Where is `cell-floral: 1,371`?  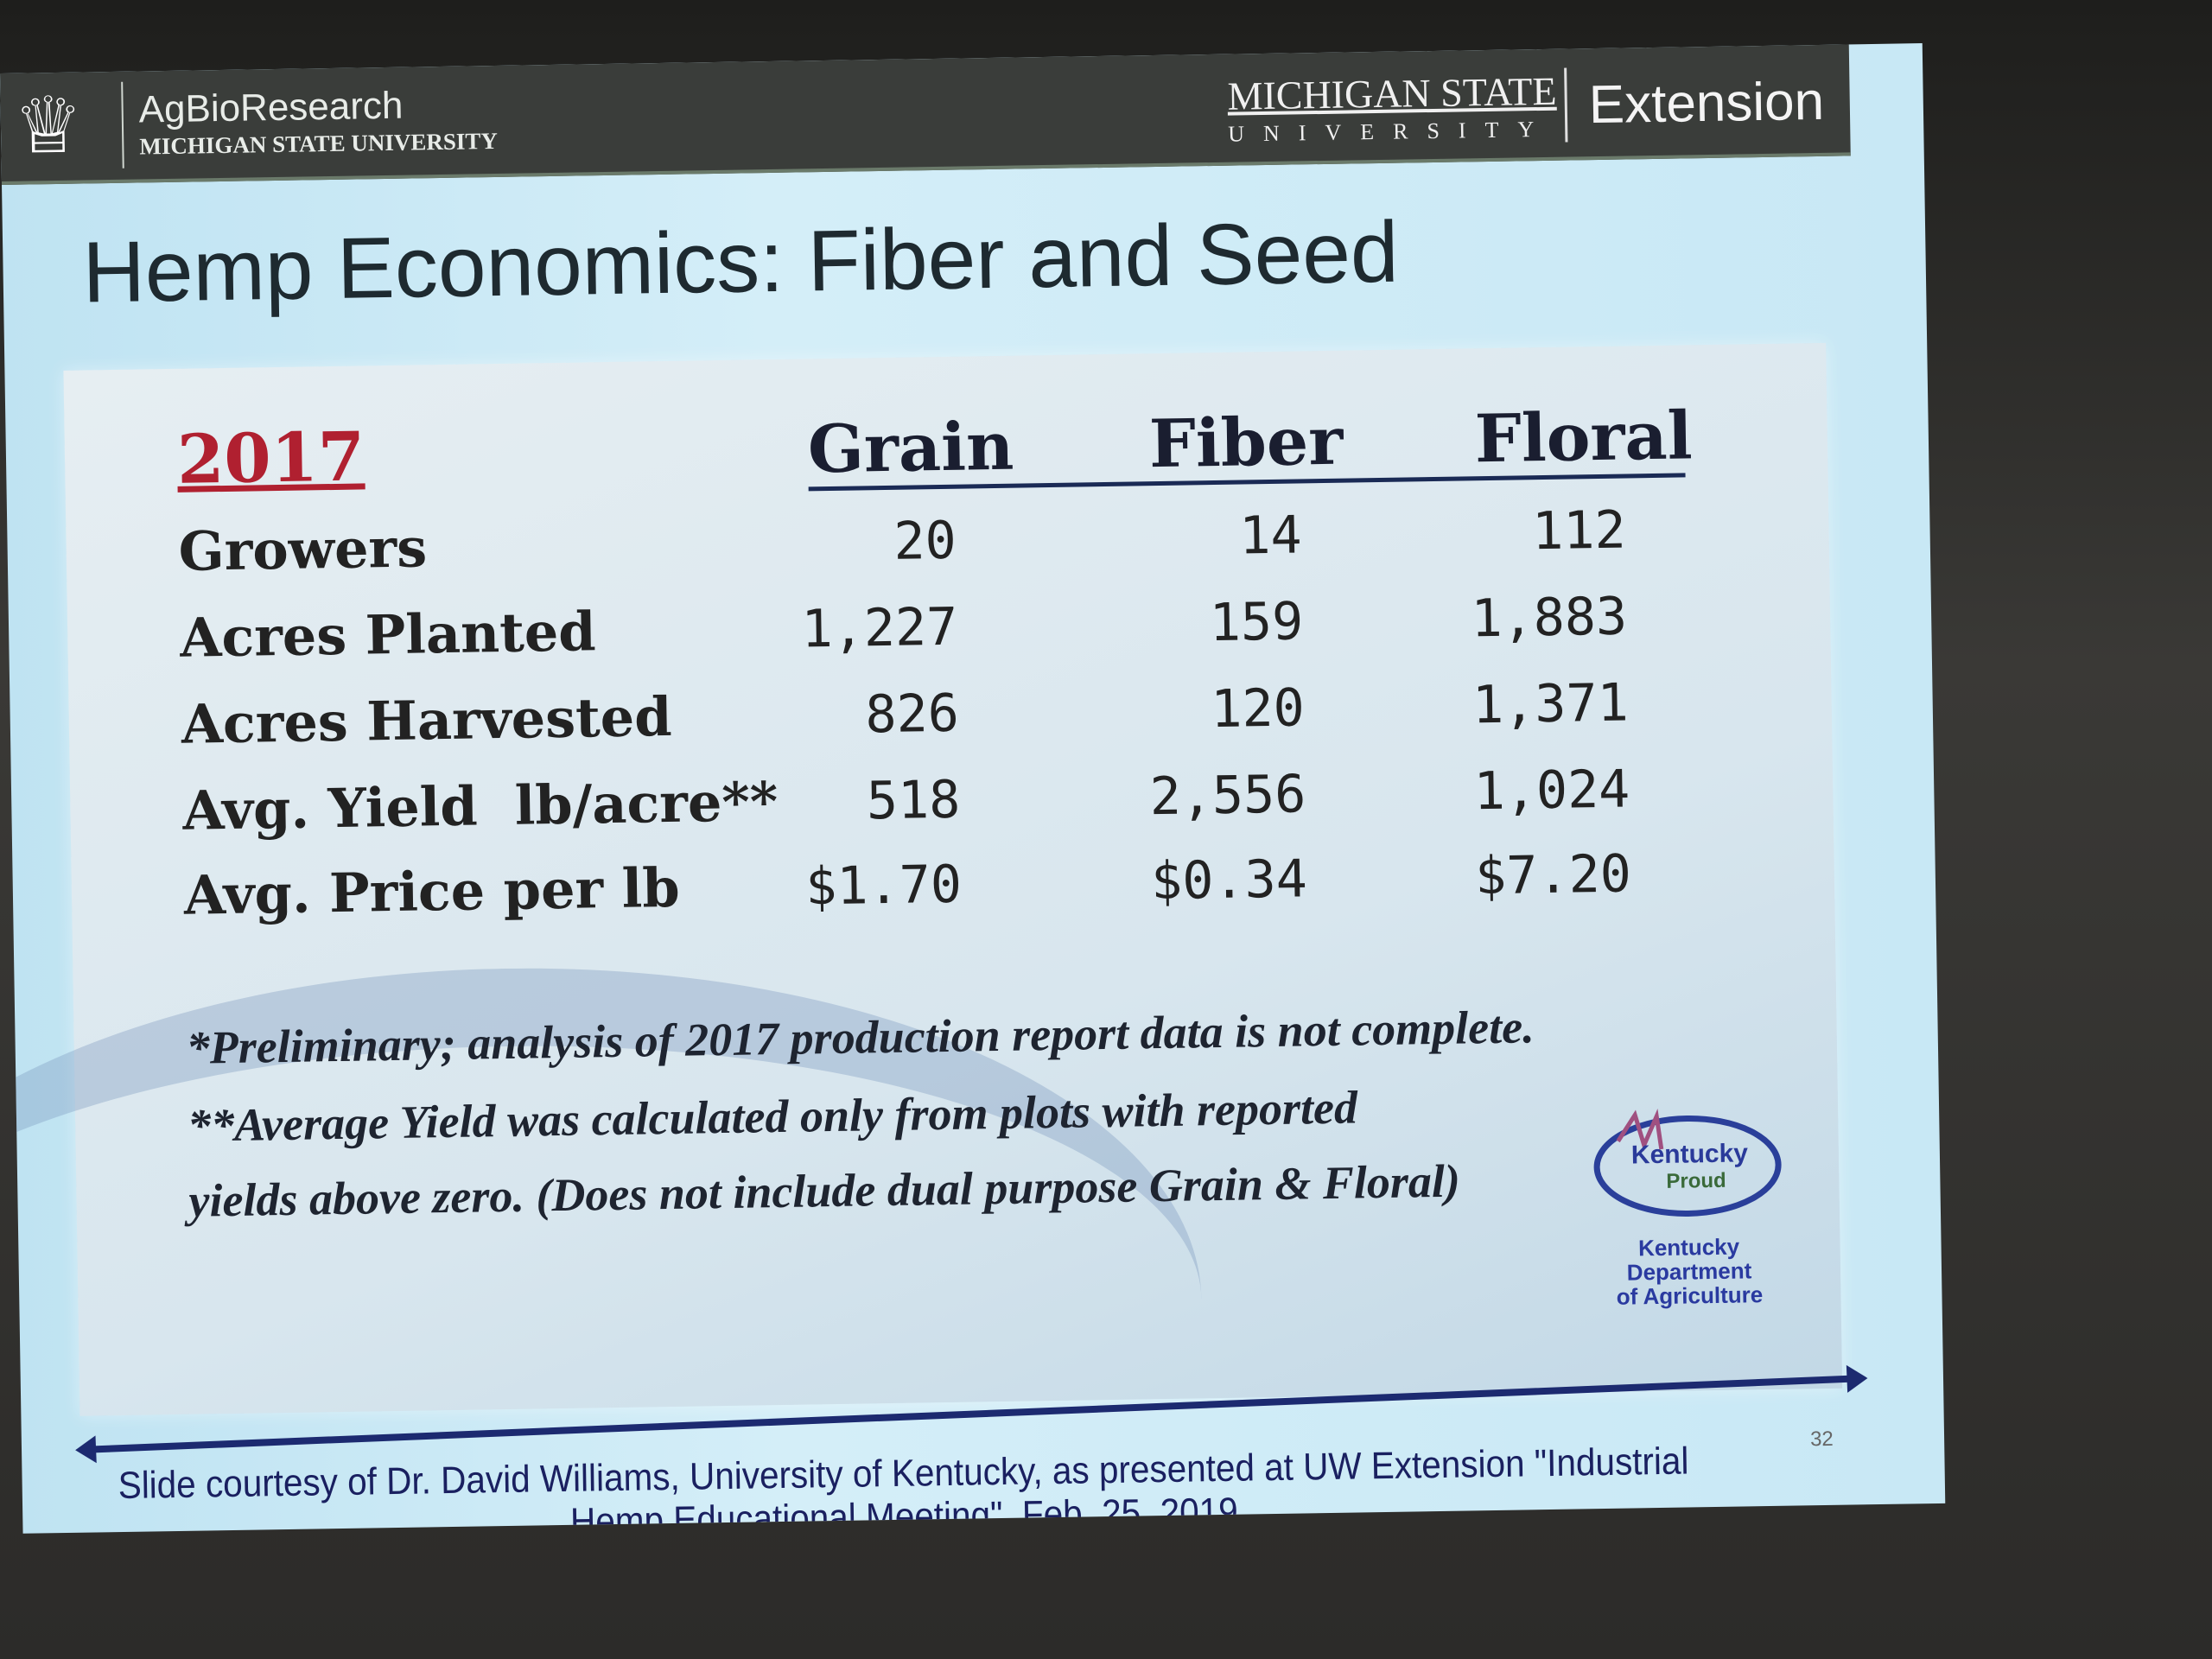 cell-floral: 1,371 is located at coordinates (1550, 704).